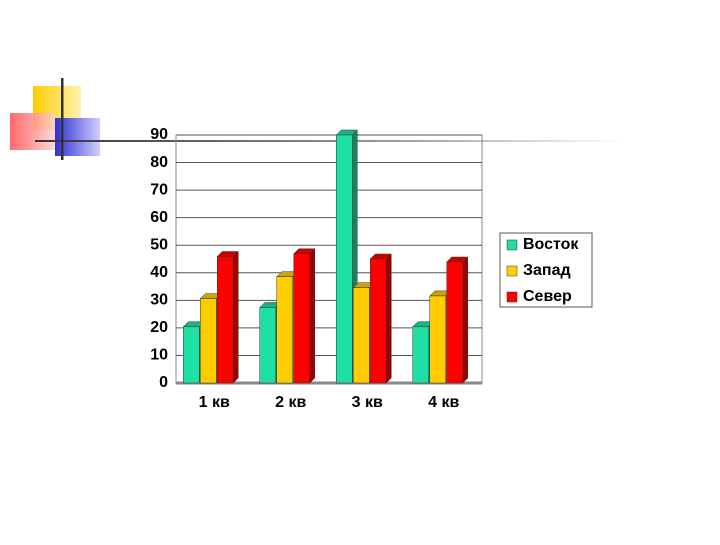 This screenshot has width=720, height=545. I want to click on legend-label: Север, so click(547, 296).